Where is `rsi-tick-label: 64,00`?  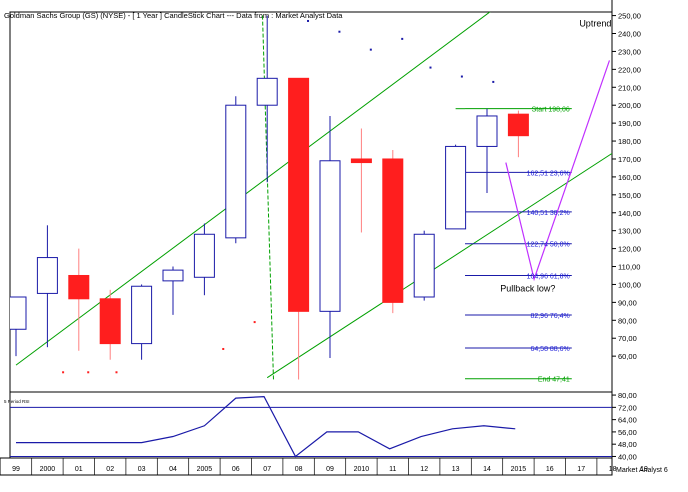
rsi-tick-label: 64,00 is located at coordinates (627, 420).